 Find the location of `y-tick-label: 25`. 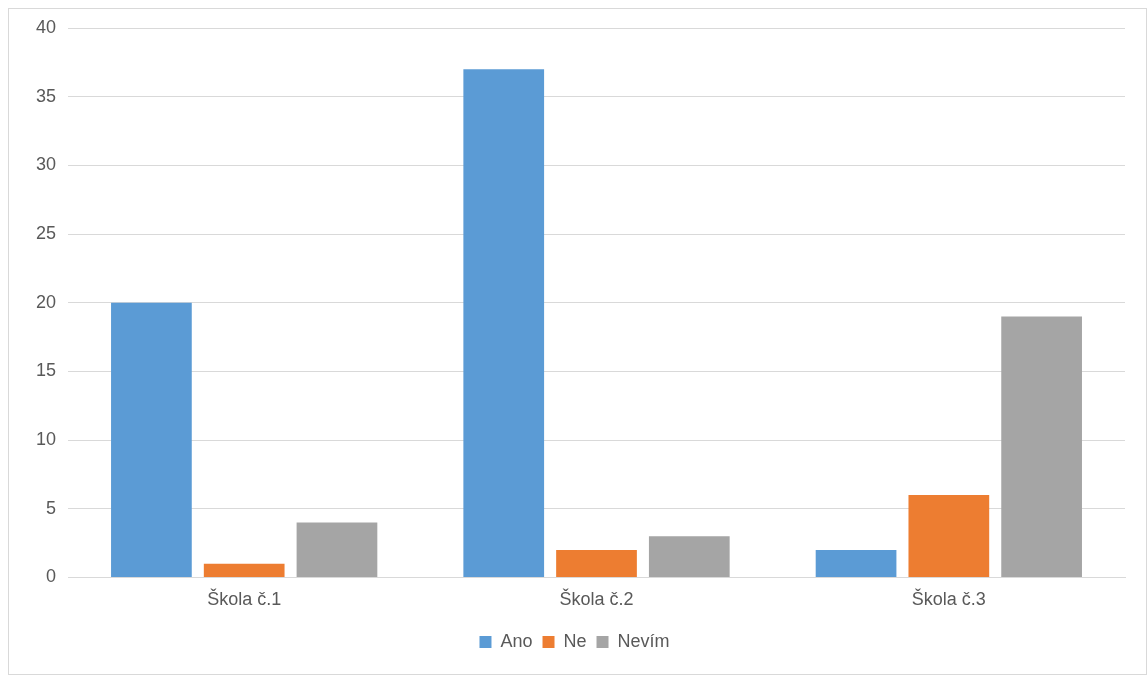

y-tick-label: 25 is located at coordinates (46, 232).